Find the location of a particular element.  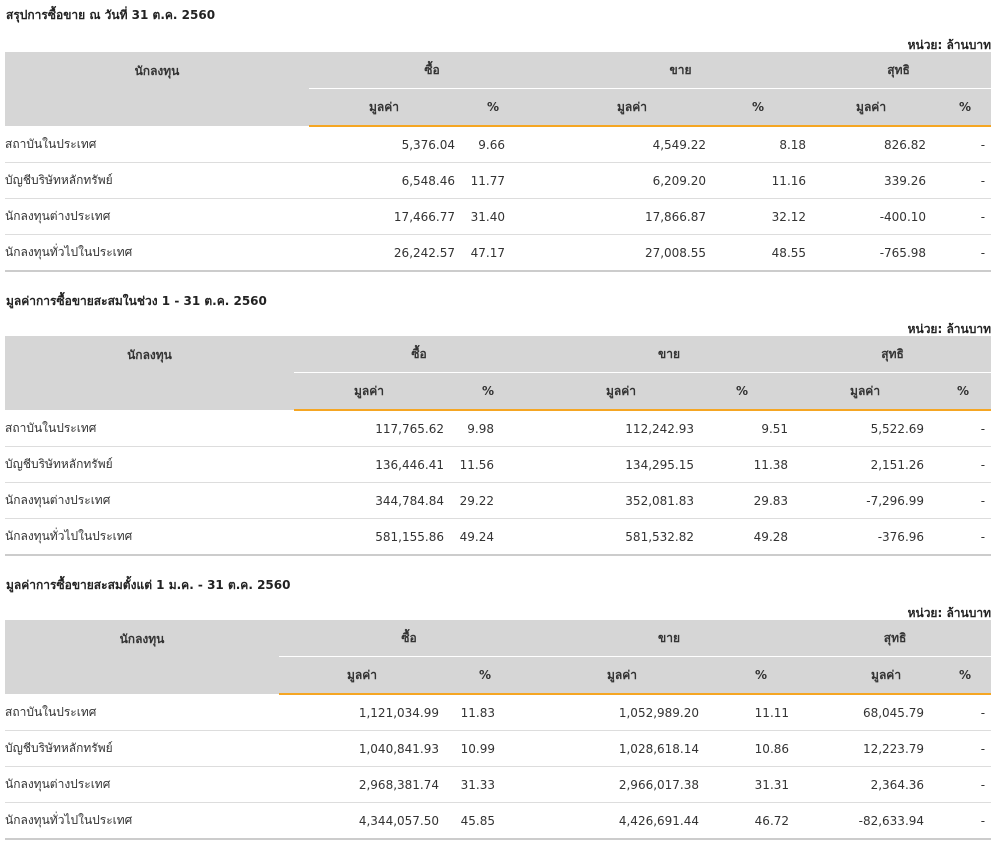

buy-percent: 31.33 is located at coordinates (489, 784).